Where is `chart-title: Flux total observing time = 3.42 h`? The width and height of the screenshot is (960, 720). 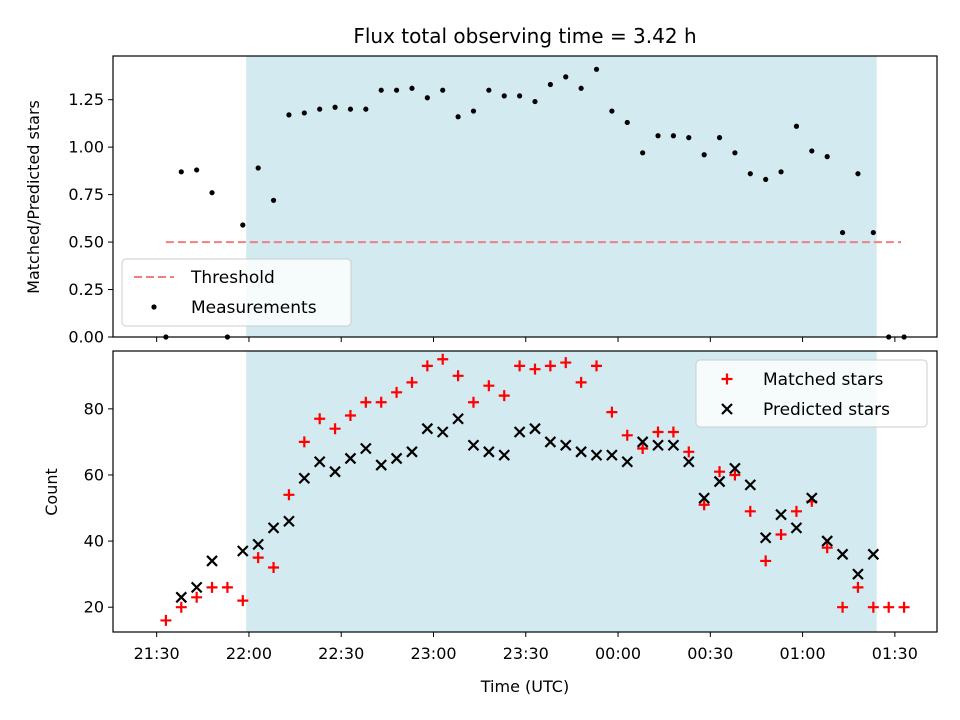
chart-title: Flux total observing time = 3.42 h is located at coordinates (524, 36).